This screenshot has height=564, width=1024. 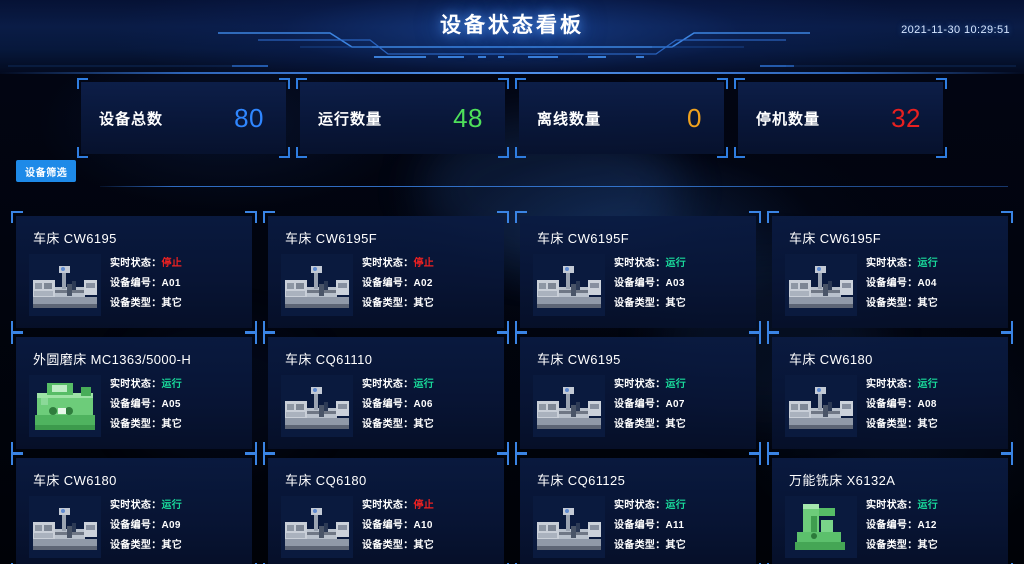 What do you see at coordinates (65, 406) in the screenshot?
I see `grinder-machine-image` at bounding box center [65, 406].